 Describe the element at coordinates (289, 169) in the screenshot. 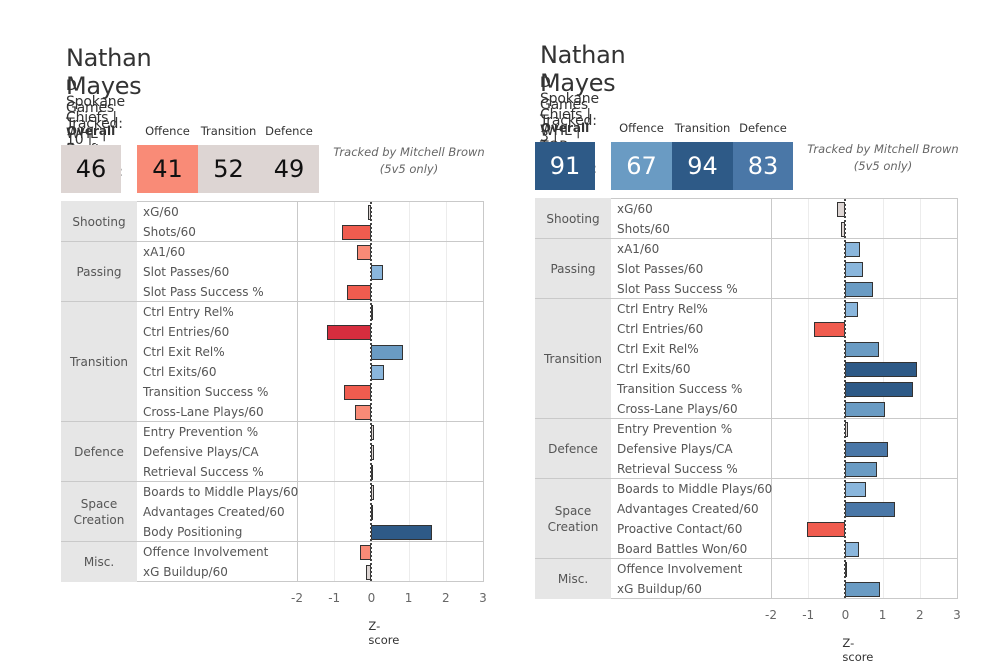

I see `defence-score-box: 49` at that location.